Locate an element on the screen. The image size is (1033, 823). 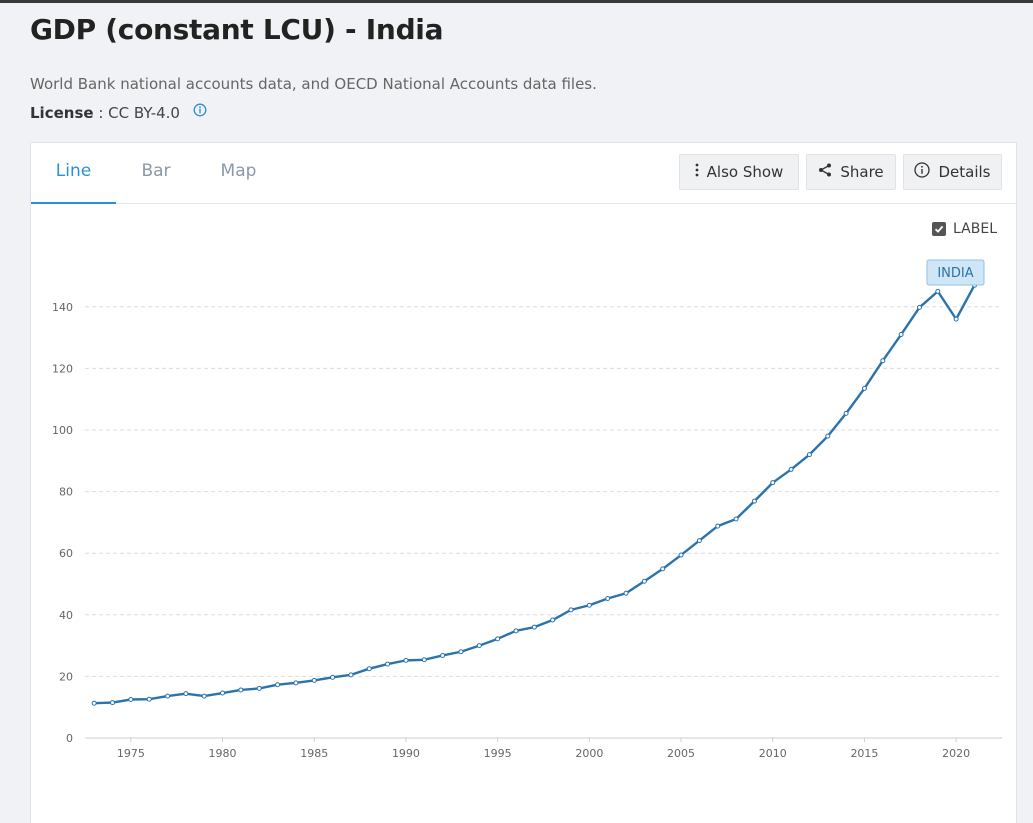
y-tick-label: 60 is located at coordinates (66, 553).